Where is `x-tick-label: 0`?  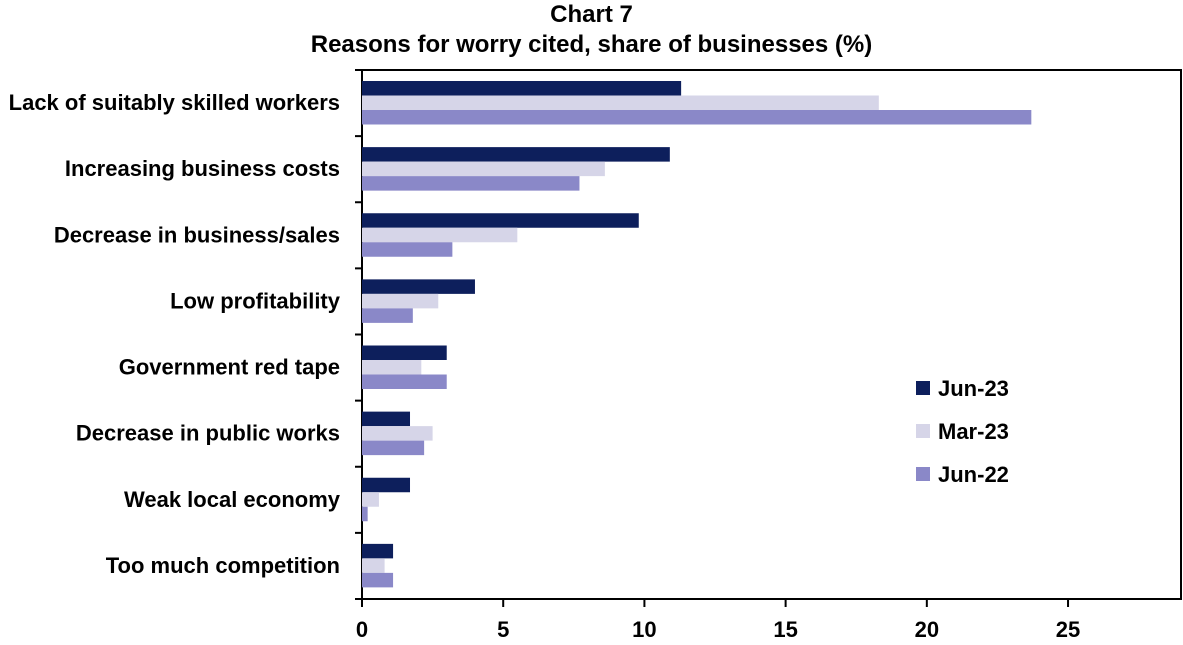 x-tick-label: 0 is located at coordinates (362, 629).